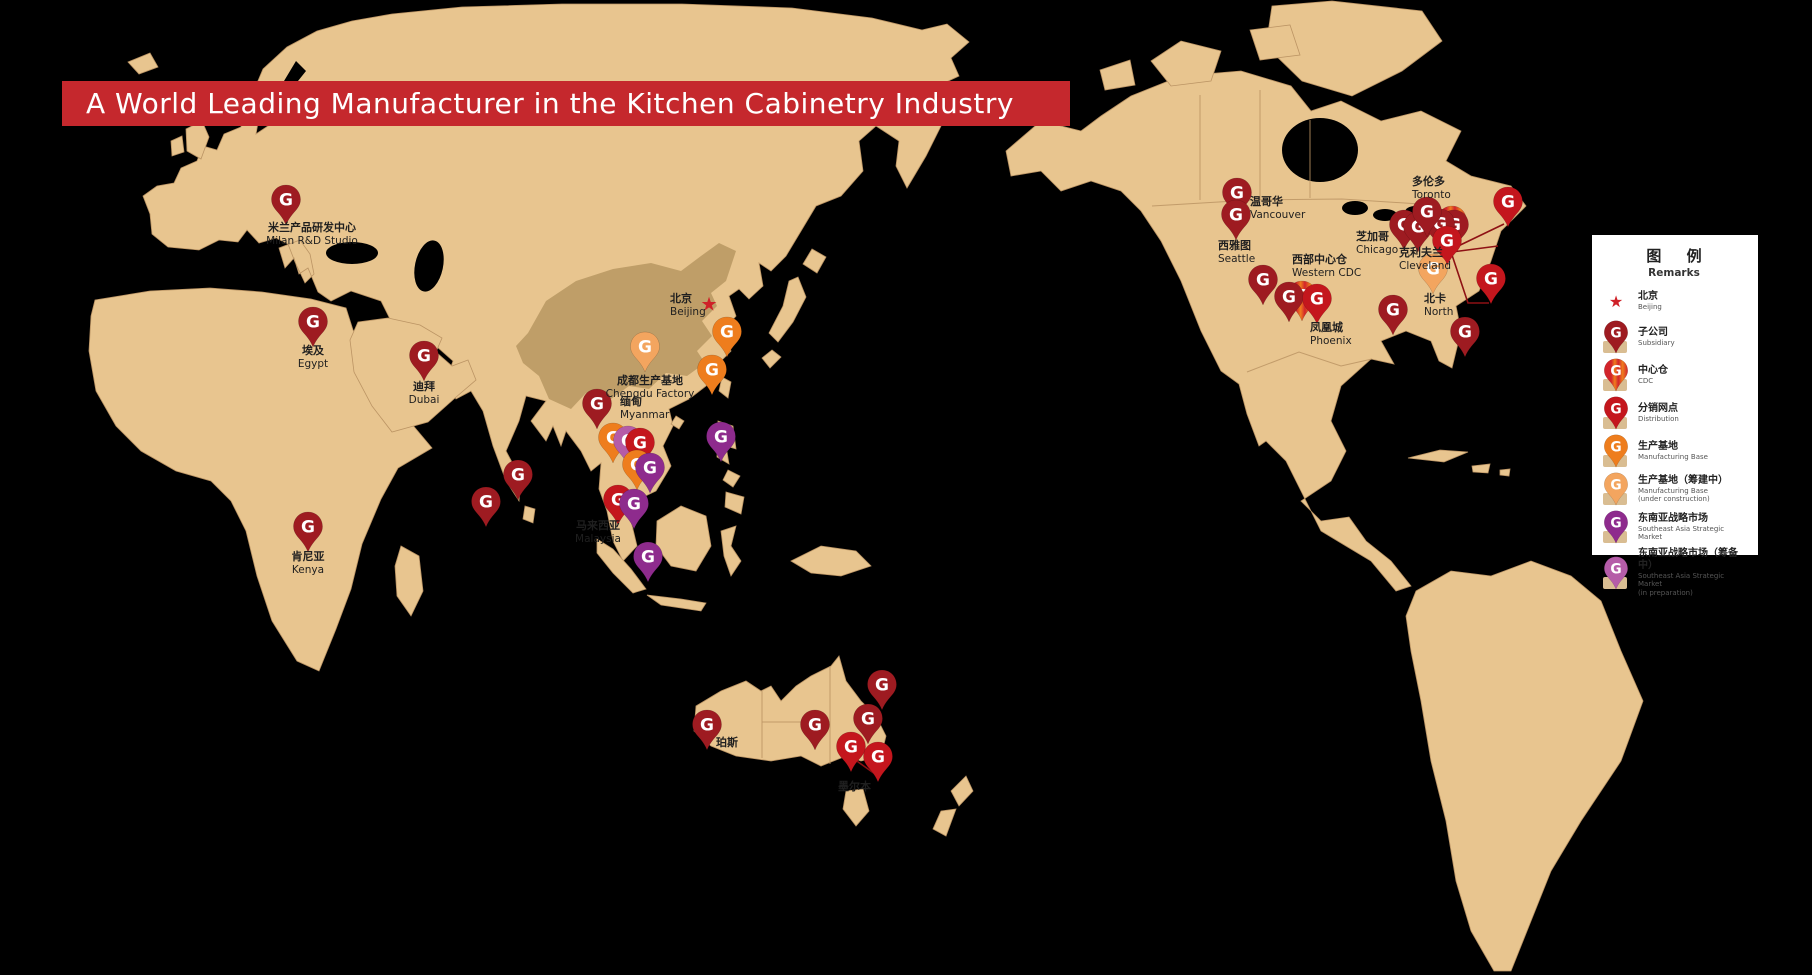 The height and width of the screenshot is (975, 1812). Describe the element at coordinates (1616, 375) in the screenshot. I see `cdc-pin-icon: G` at that location.